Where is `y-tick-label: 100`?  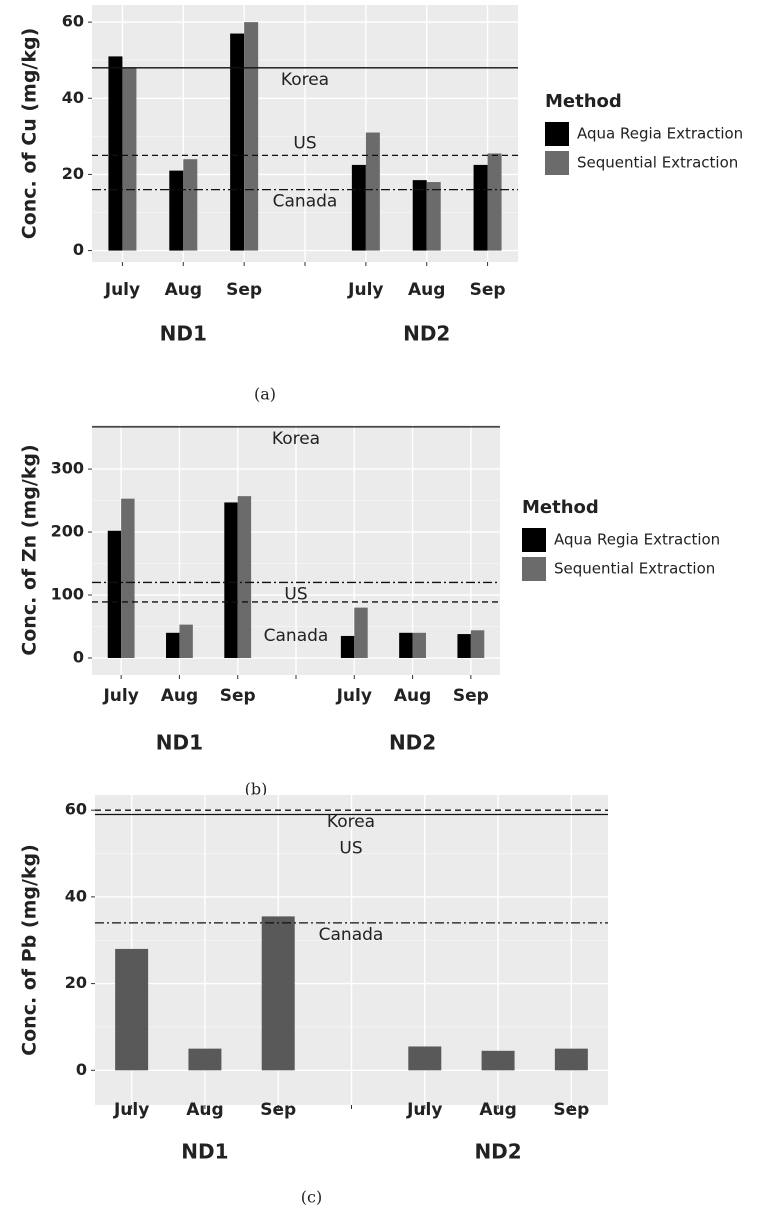 y-tick-label: 100 is located at coordinates (67, 594).